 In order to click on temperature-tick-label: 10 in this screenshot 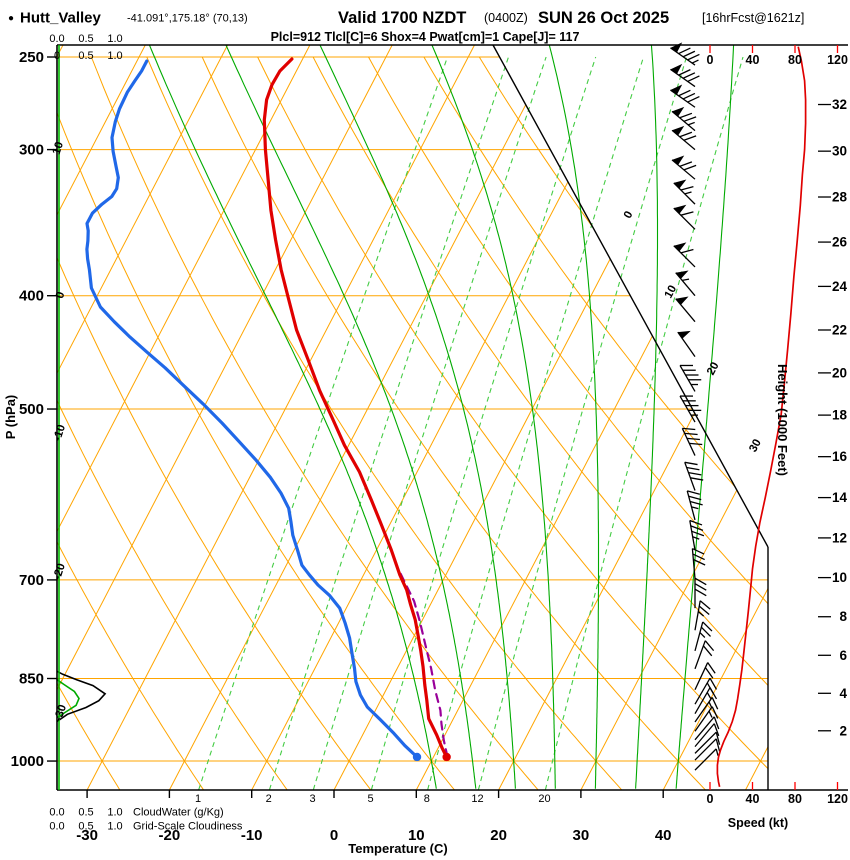, I will do `click(416, 835)`.